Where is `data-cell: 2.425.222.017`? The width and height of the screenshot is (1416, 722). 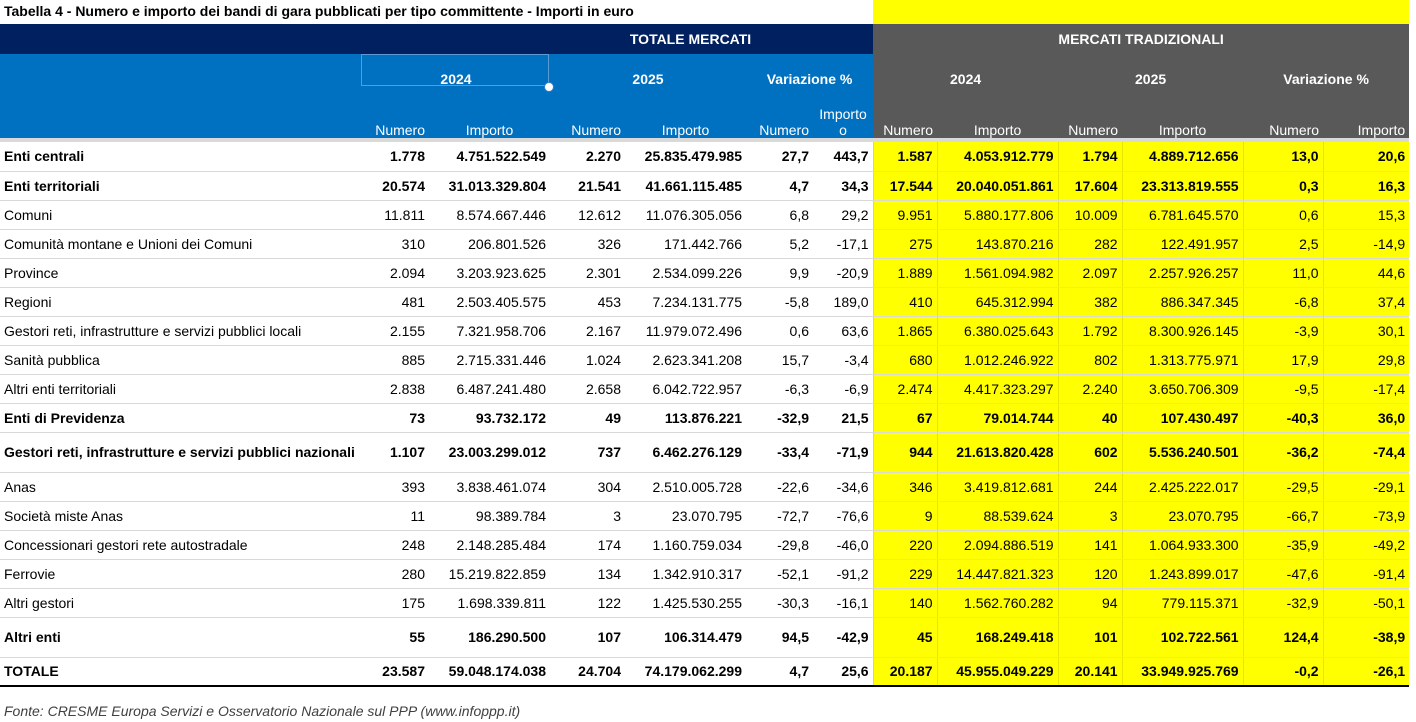
data-cell: 2.425.222.017 is located at coordinates (1182, 487).